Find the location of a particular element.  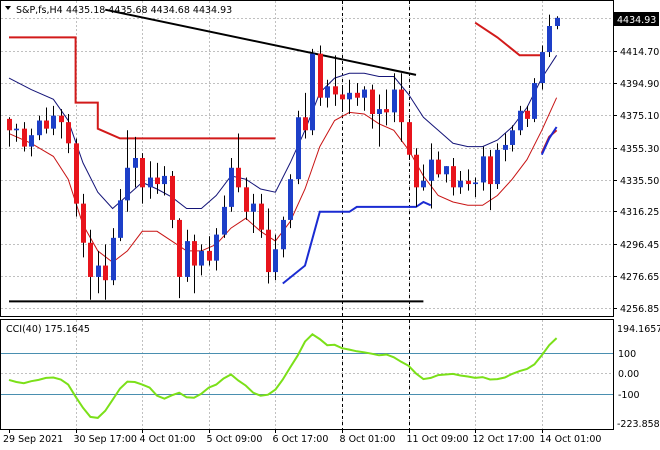

price-tick-label: 4316.25 is located at coordinates (639, 212).